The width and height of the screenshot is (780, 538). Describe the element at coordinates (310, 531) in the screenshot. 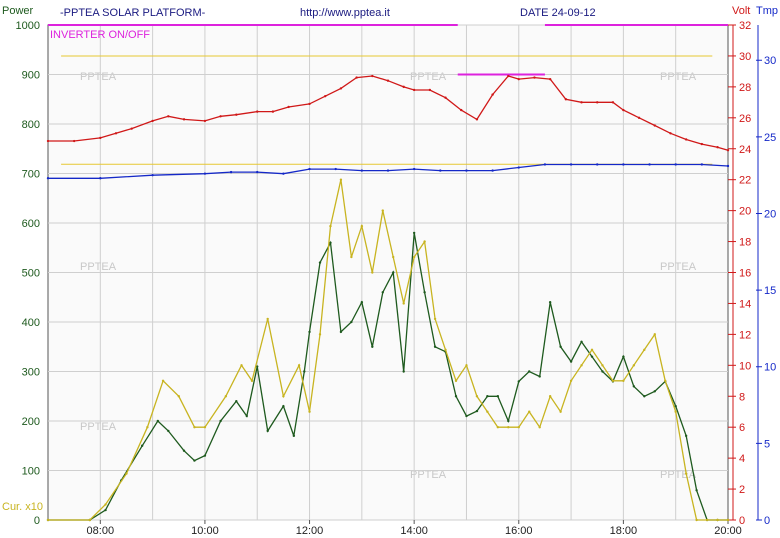

I see `time-tick-label: 12:00` at that location.